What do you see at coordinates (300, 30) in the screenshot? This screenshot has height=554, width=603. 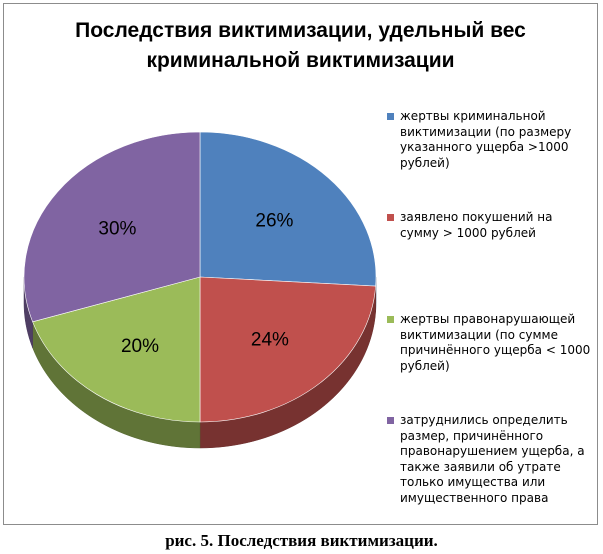 I see `chart-title-line-1: Последствия виктимизации, удельный вес` at bounding box center [300, 30].